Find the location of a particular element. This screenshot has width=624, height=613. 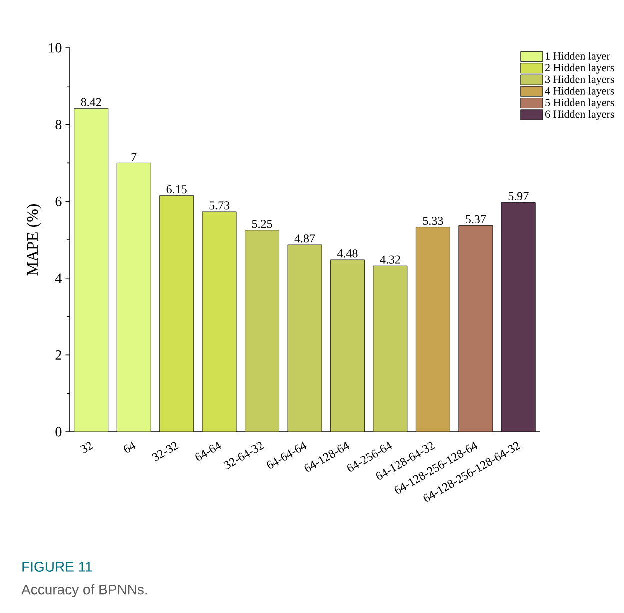

legend-label: 1 Hidden layer is located at coordinates (578, 57).